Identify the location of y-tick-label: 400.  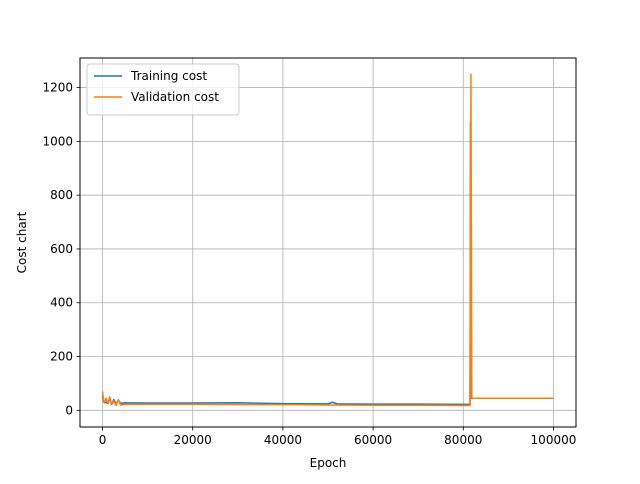
(61, 303).